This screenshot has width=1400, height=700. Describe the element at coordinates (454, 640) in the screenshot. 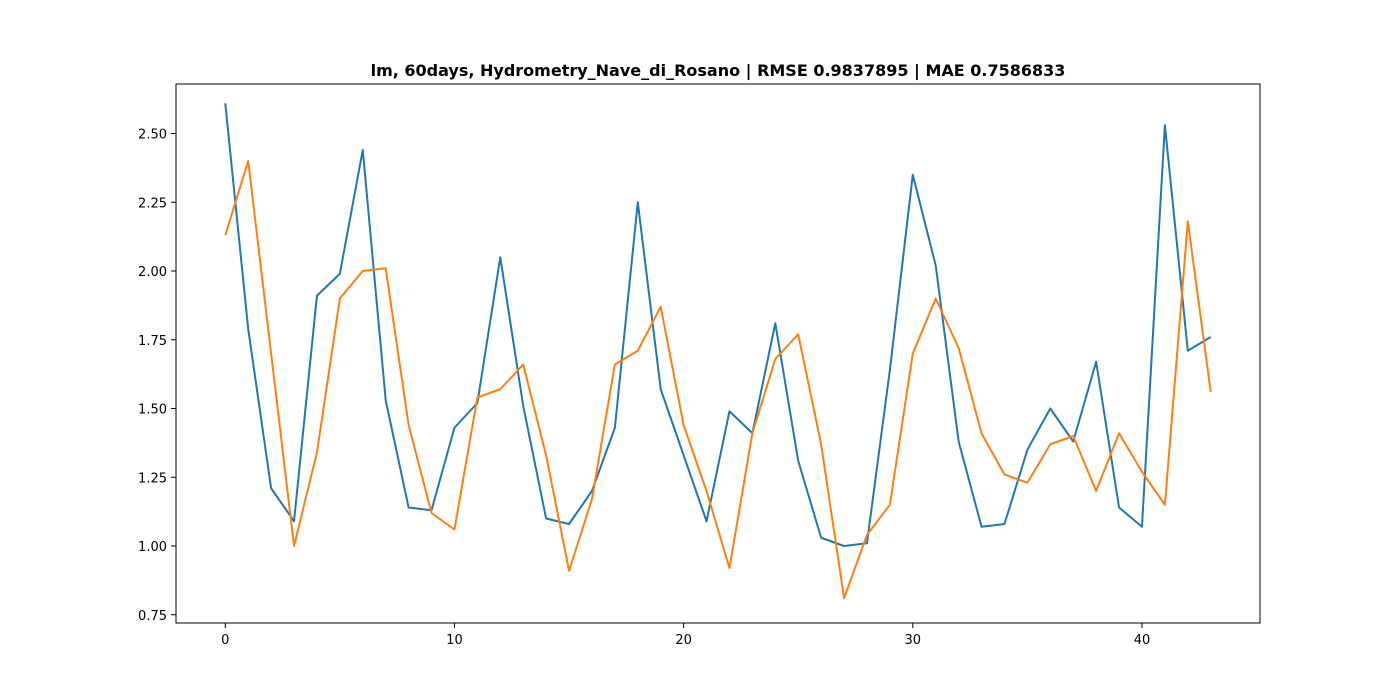

I see `x-tick-label: 10` at that location.